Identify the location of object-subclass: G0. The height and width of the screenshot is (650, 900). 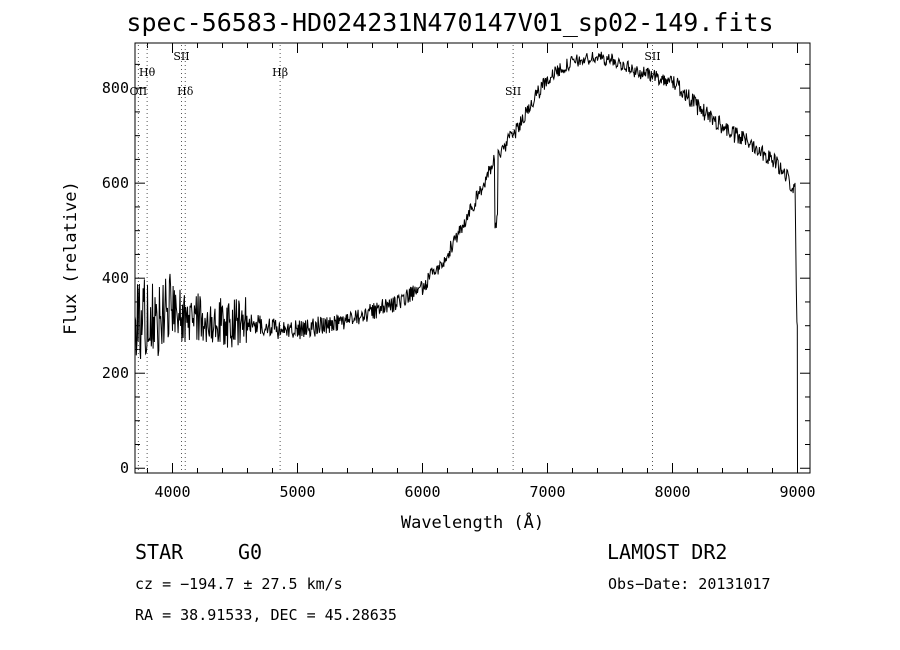
(250, 552).